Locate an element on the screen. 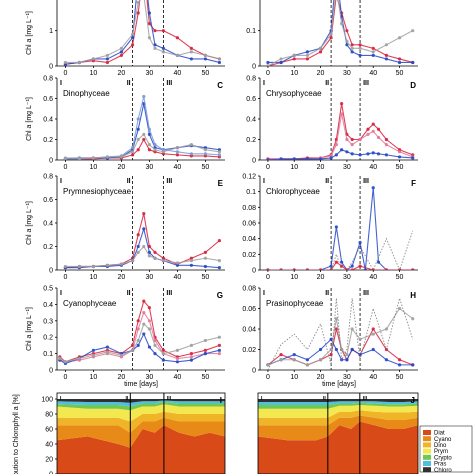 The image size is (474, 474). y-tick-label: 0.1 is located at coordinates (251, 192).